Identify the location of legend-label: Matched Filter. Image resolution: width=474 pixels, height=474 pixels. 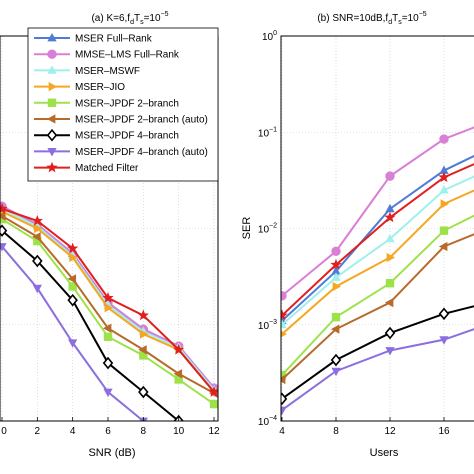
(107, 168).